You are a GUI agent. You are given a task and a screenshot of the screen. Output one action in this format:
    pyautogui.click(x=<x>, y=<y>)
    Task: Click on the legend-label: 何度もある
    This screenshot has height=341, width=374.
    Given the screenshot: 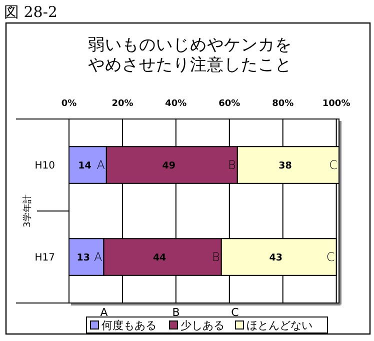 What is the action you would take?
    pyautogui.click(x=129, y=325)
    